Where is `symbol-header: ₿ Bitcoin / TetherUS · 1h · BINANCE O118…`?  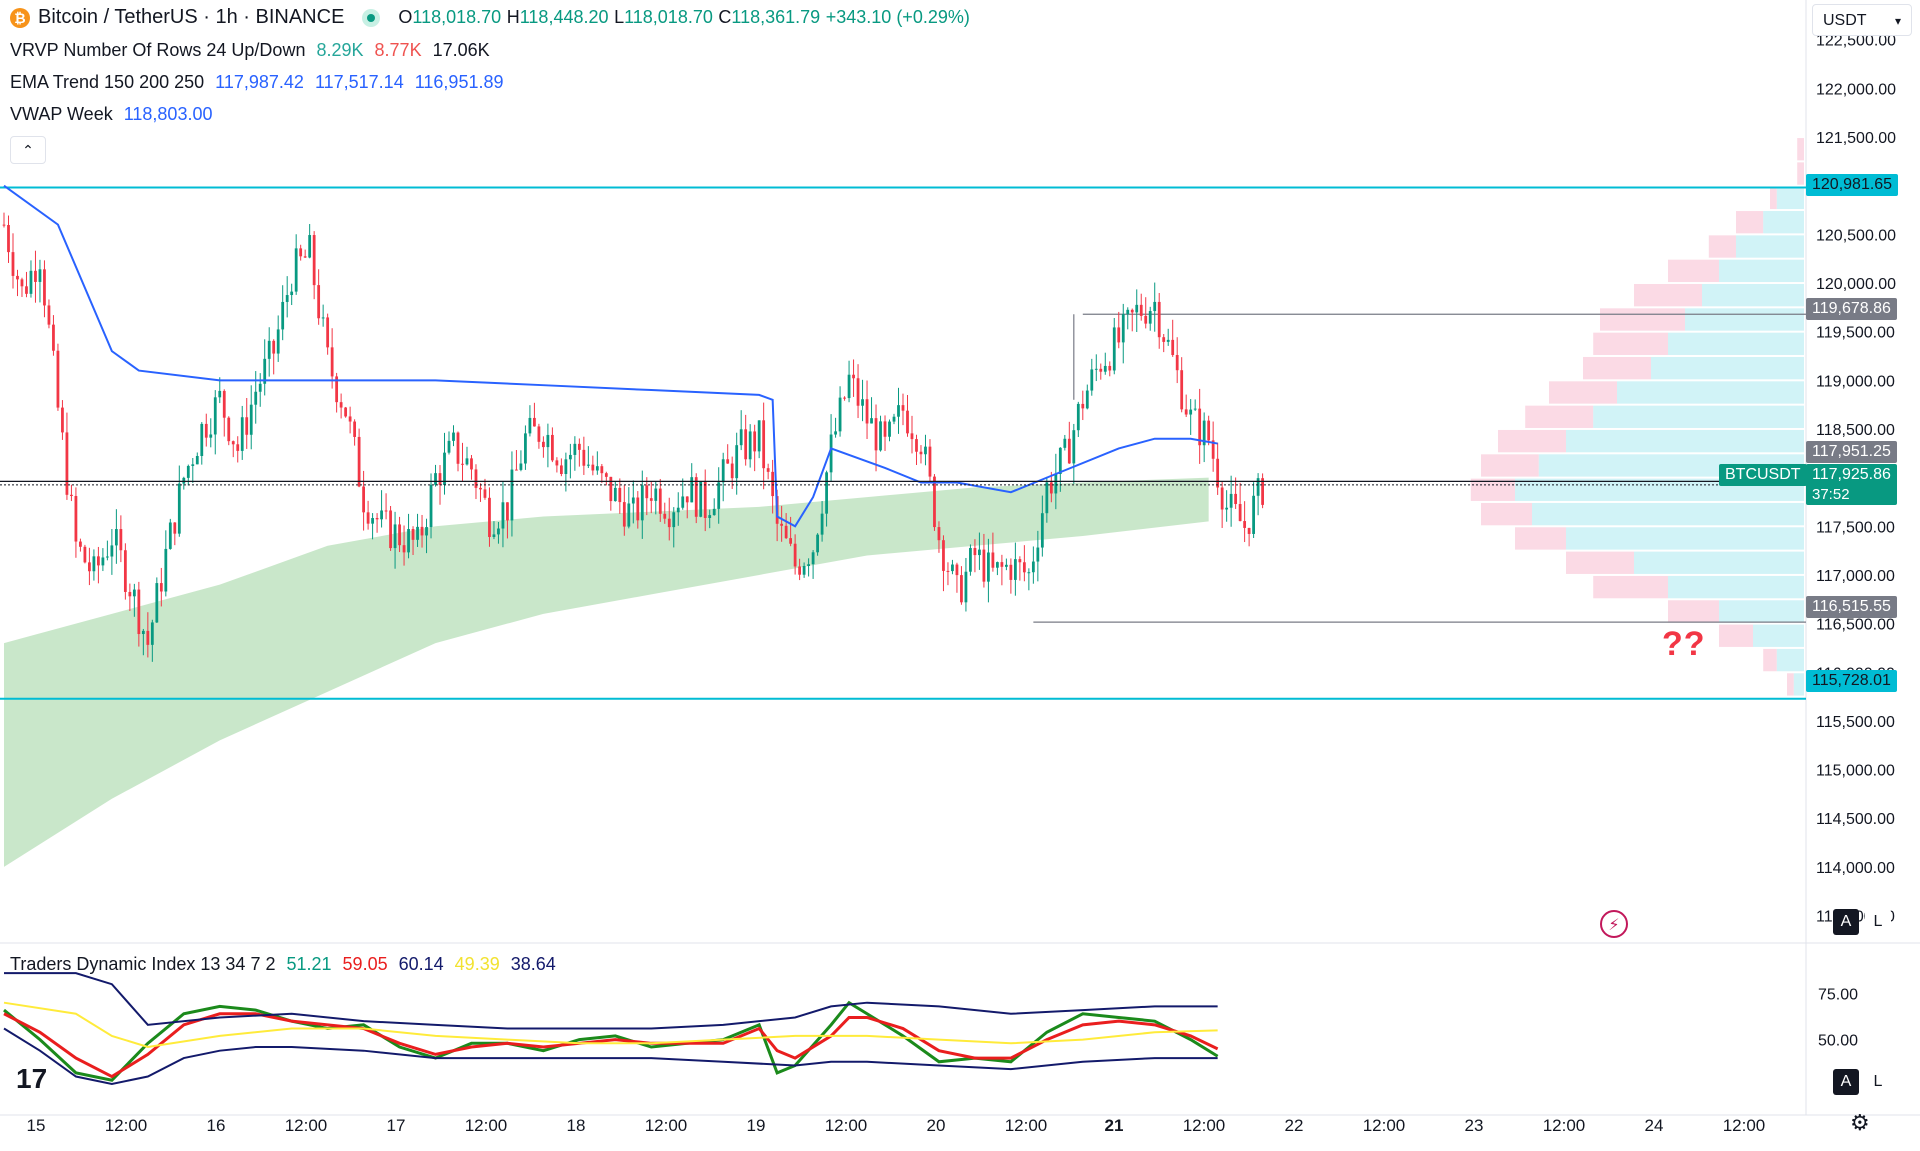 symbol-header: ₿ Bitcoin / TetherUS · 1h · BINANCE O118… is located at coordinates (490, 17).